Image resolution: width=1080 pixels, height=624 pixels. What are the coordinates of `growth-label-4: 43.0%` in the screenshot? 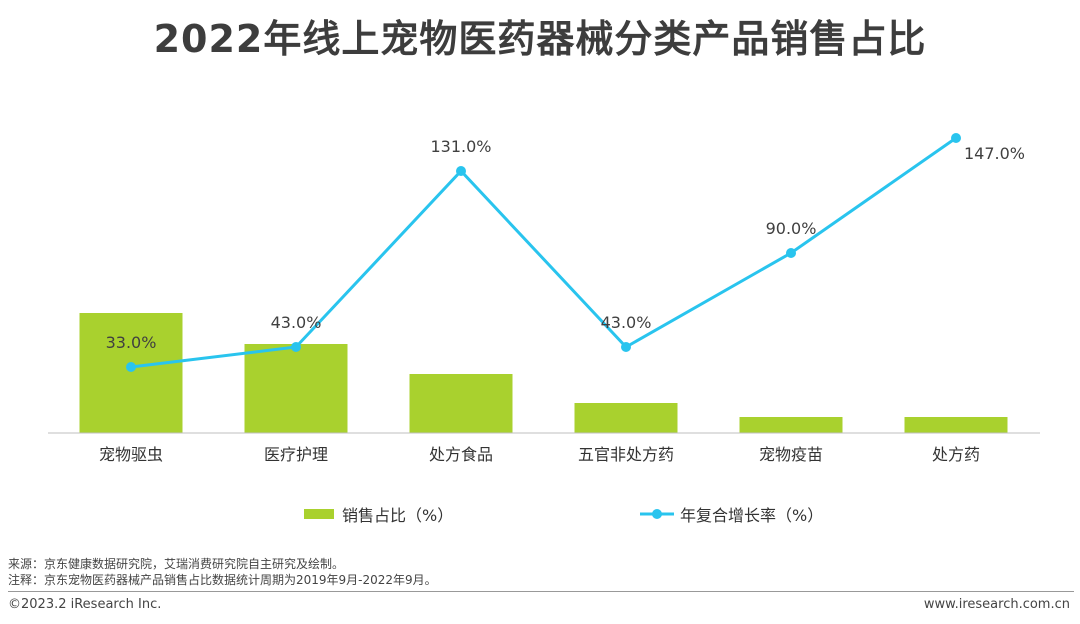 It's located at (626, 322).